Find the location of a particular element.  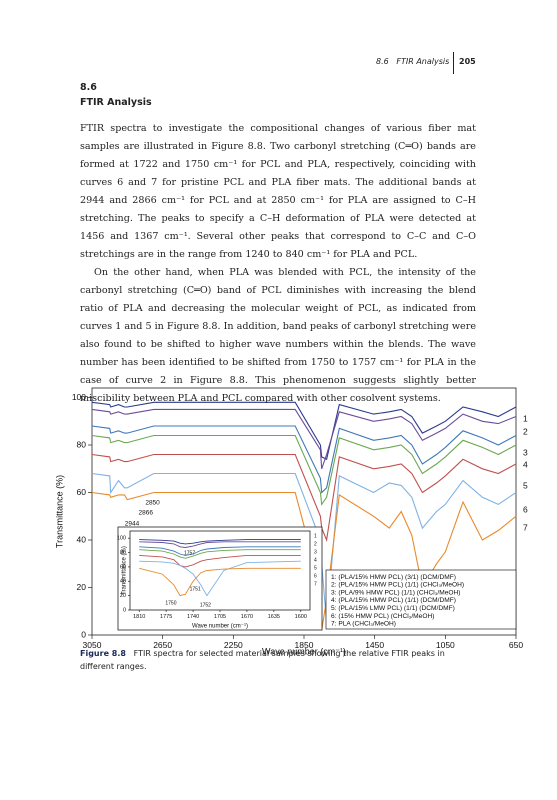

legend-entry: 7: PLA (CHCl₃/MeOH) is located at coordinates (363, 624).